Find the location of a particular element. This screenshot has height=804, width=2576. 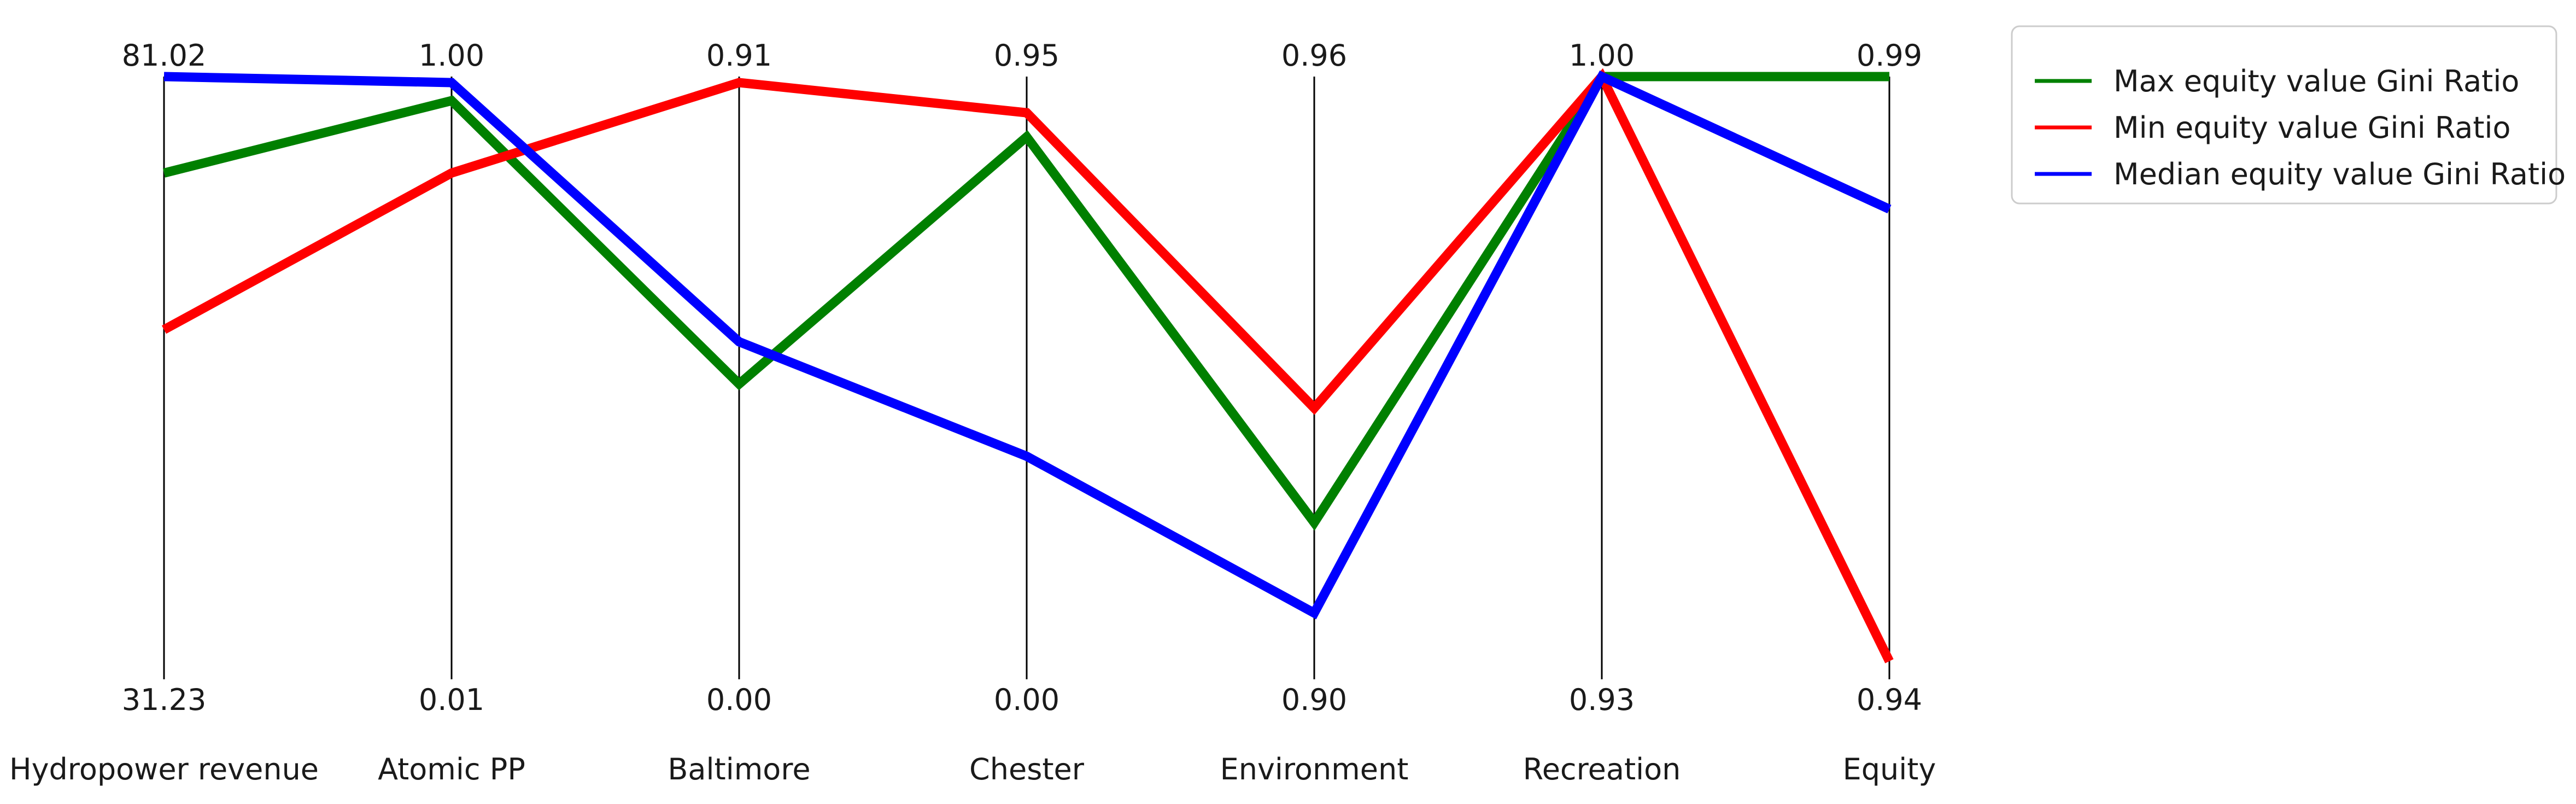

axis-top-label-environment: 0.96 is located at coordinates (1314, 55).